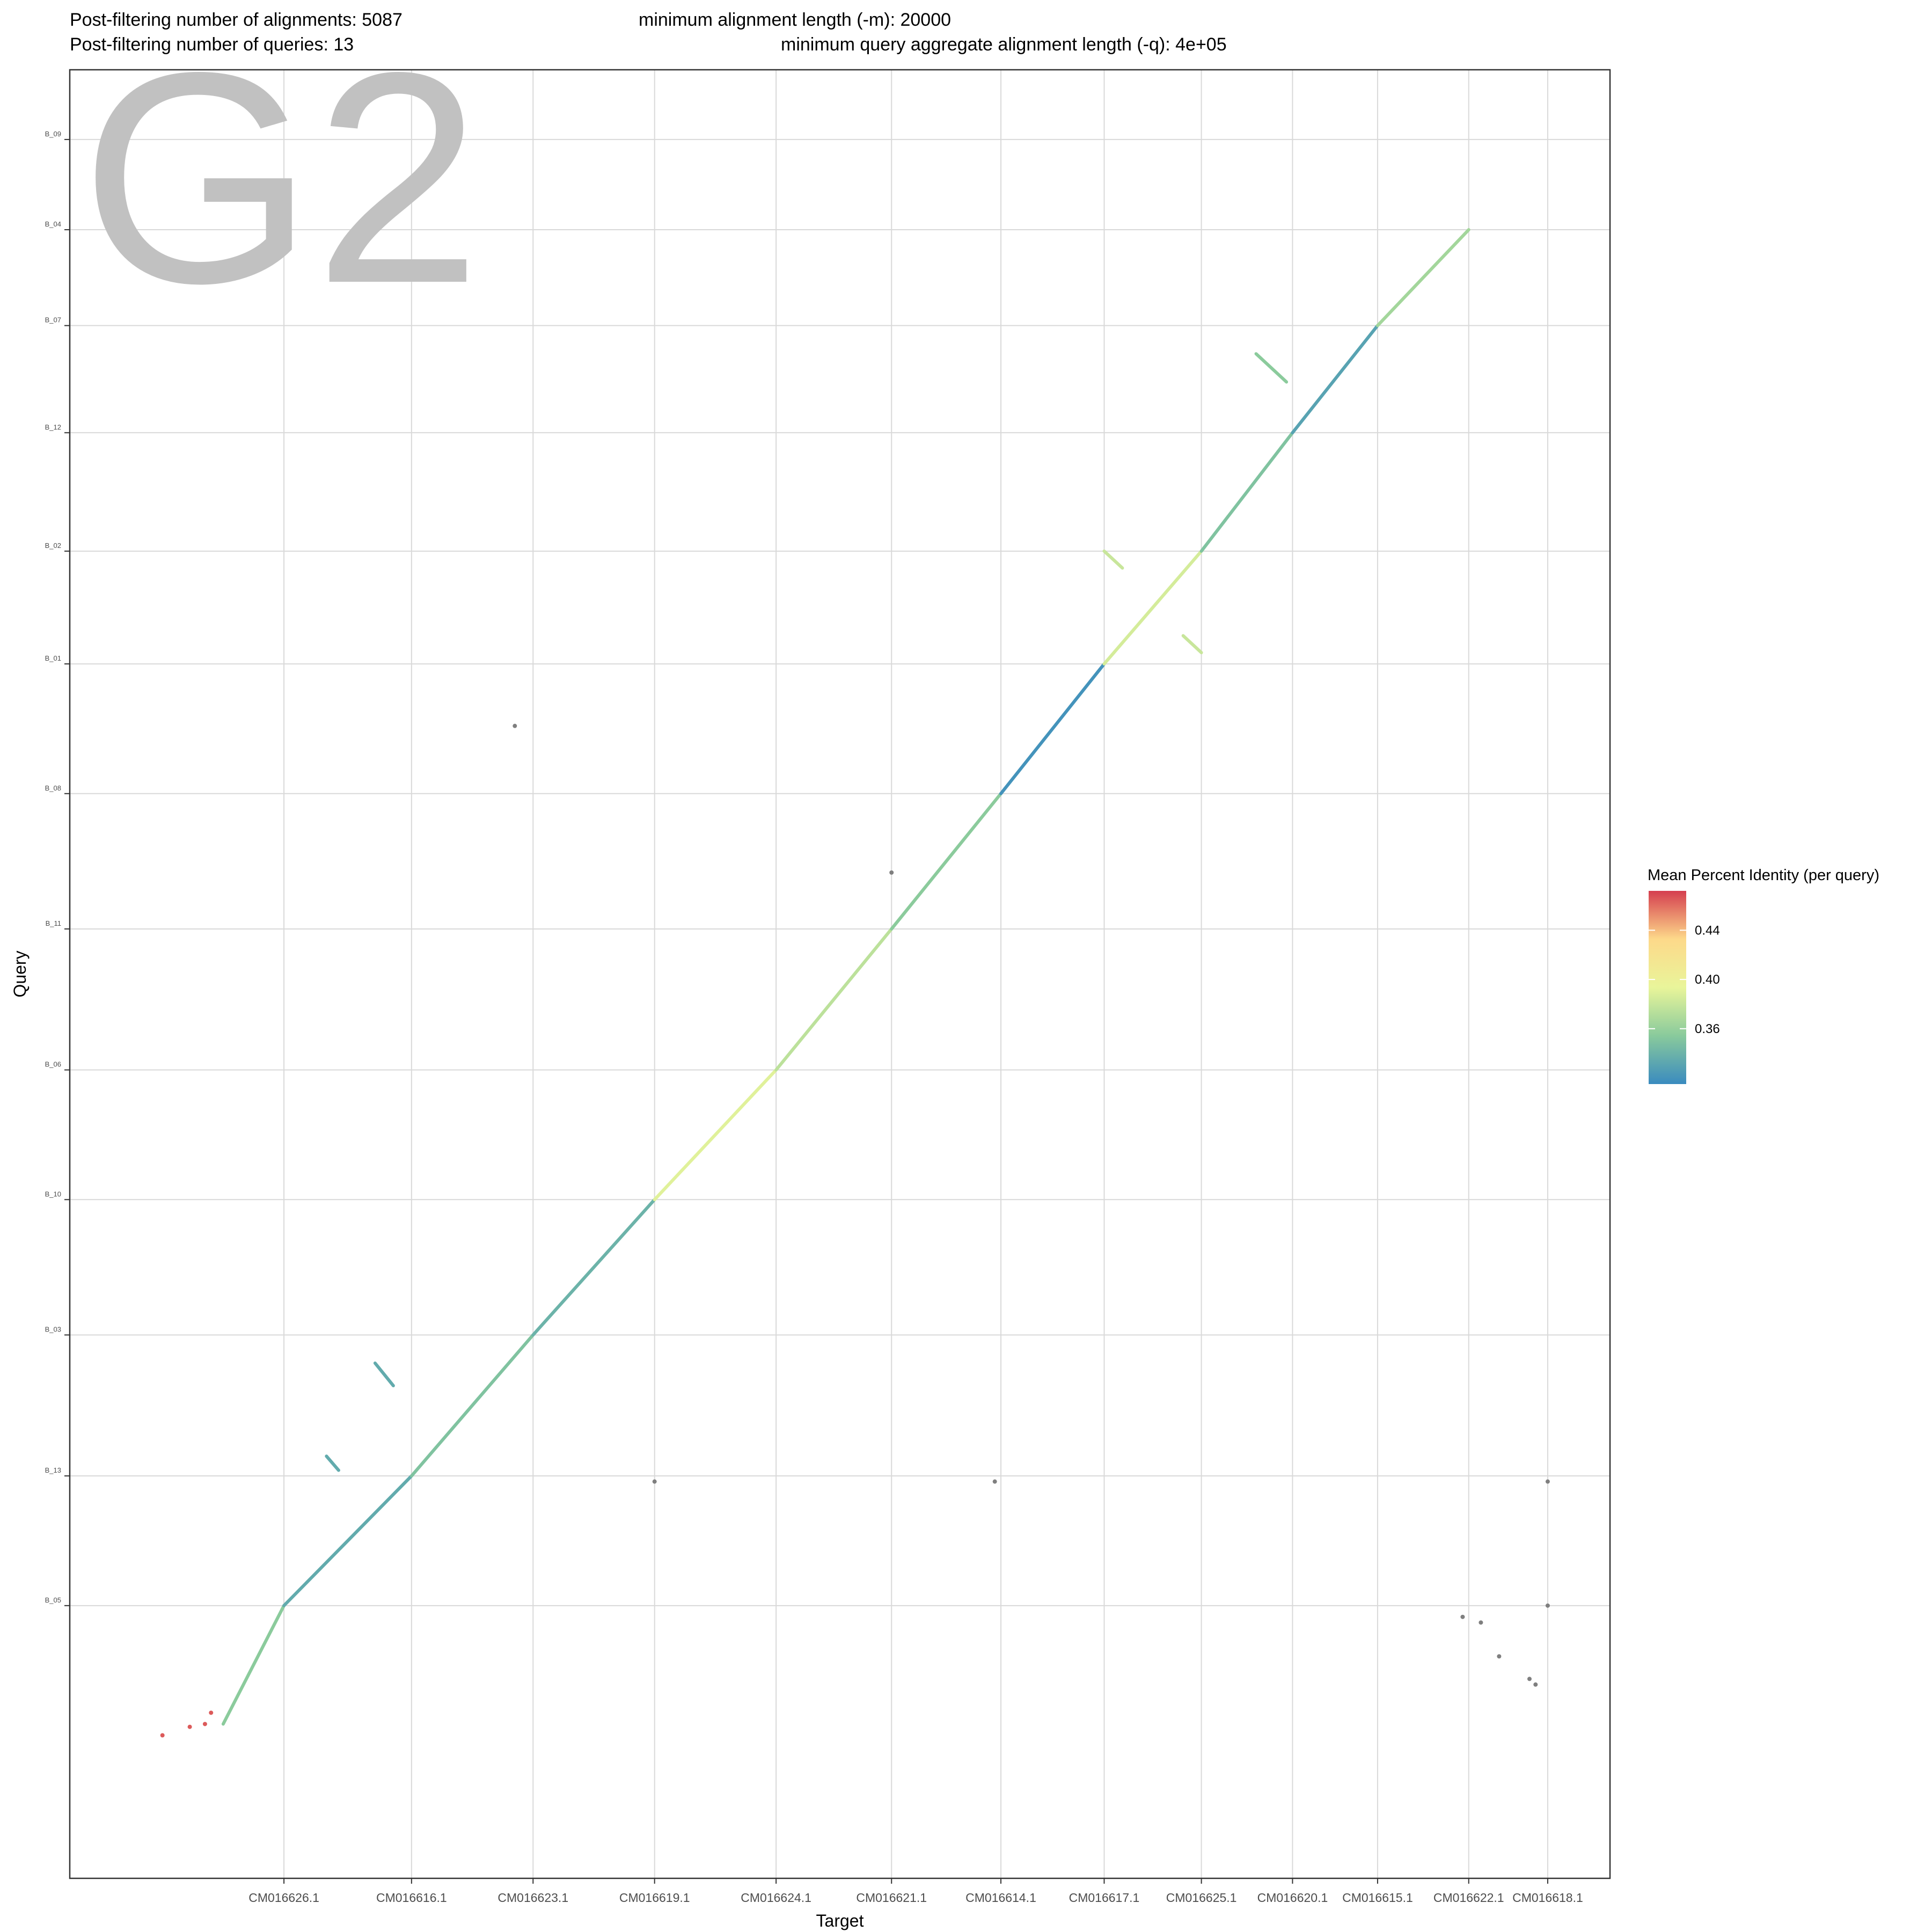 This screenshot has height=1932, width=1932. Describe the element at coordinates (411, 1898) in the screenshot. I see `x-tick-label-1: CM016616.1` at that location.